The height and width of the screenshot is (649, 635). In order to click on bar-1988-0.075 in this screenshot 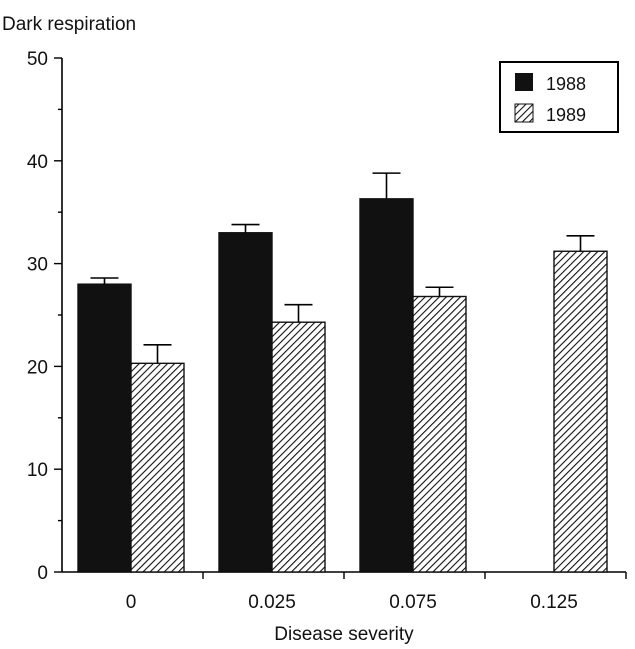, I will do `click(386, 385)`.